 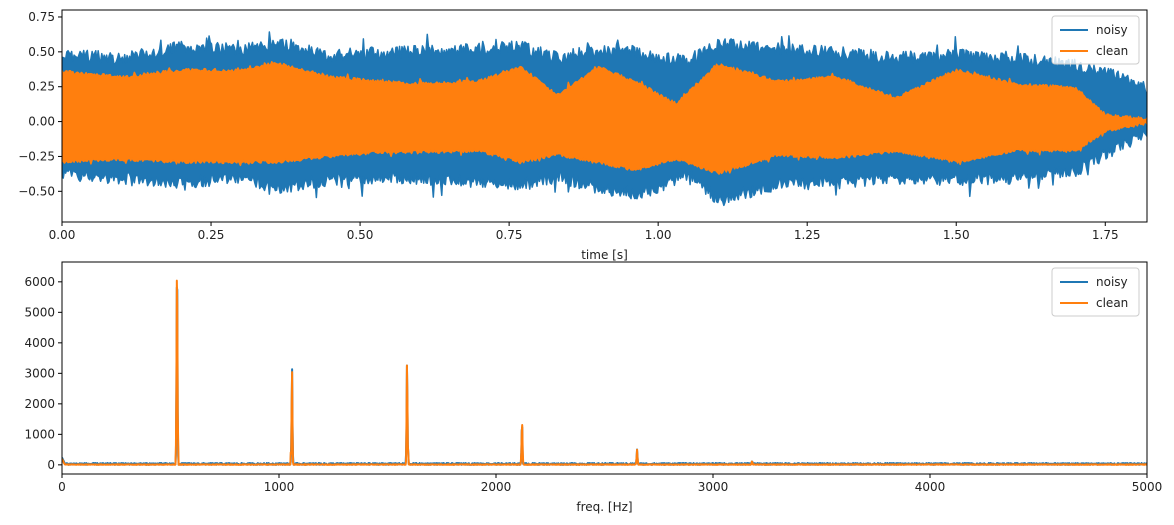 I want to click on freq-x-ticks: 0 1000 2000 3000 4000 5000, so click(x=610, y=484).